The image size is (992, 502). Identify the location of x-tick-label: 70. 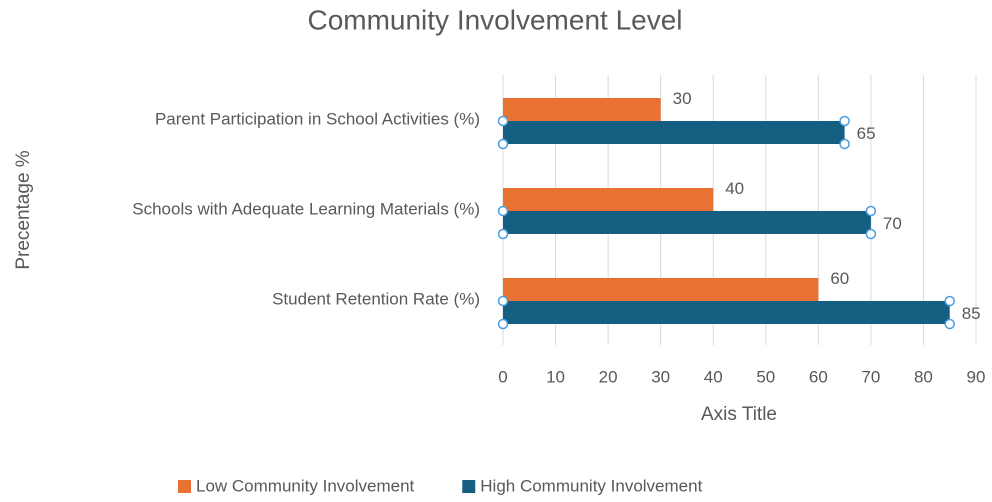
(870, 376).